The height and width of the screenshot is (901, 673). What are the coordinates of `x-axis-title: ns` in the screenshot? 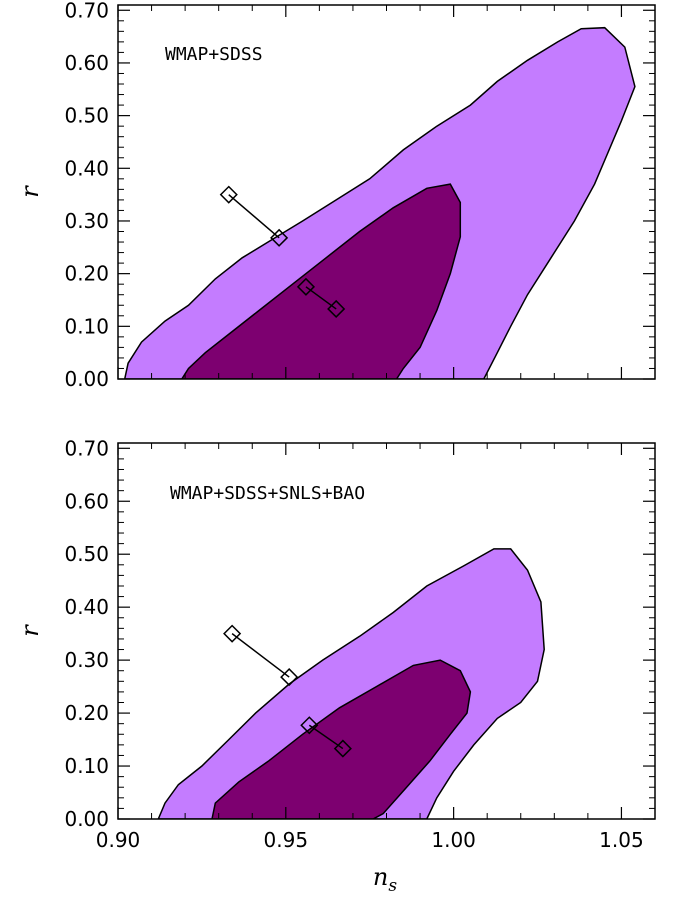 It's located at (385, 879).